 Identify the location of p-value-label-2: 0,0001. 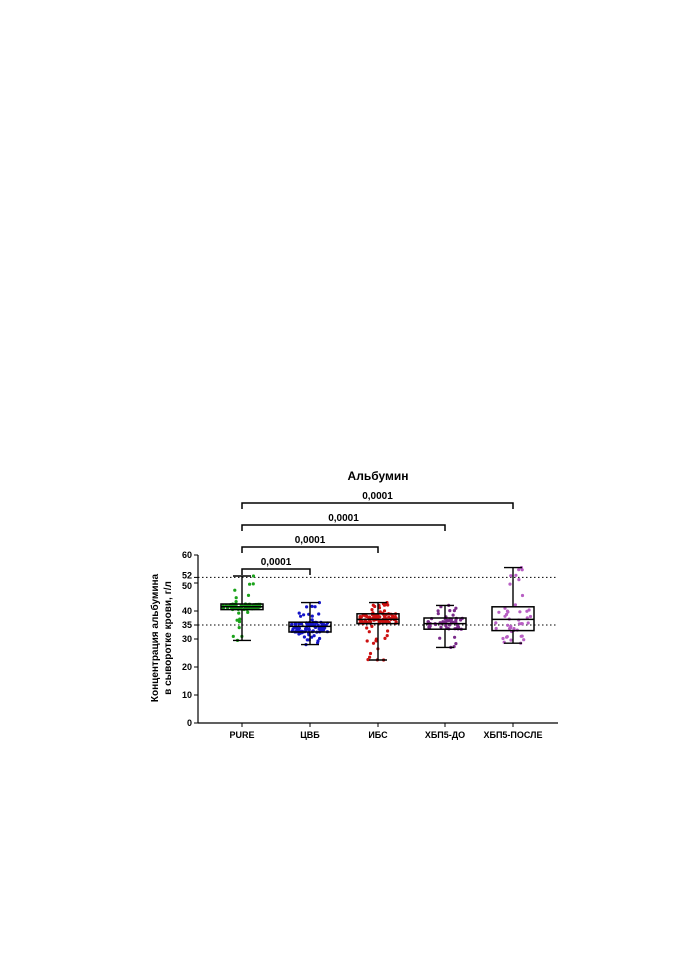
(343, 518).